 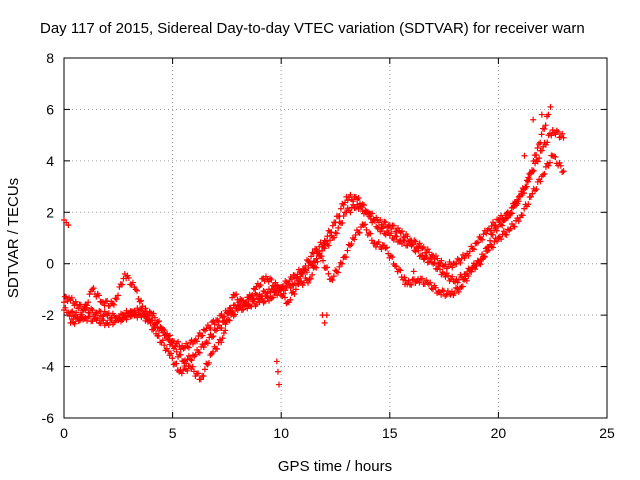 I want to click on x-tick-label: 20, so click(x=499, y=433).